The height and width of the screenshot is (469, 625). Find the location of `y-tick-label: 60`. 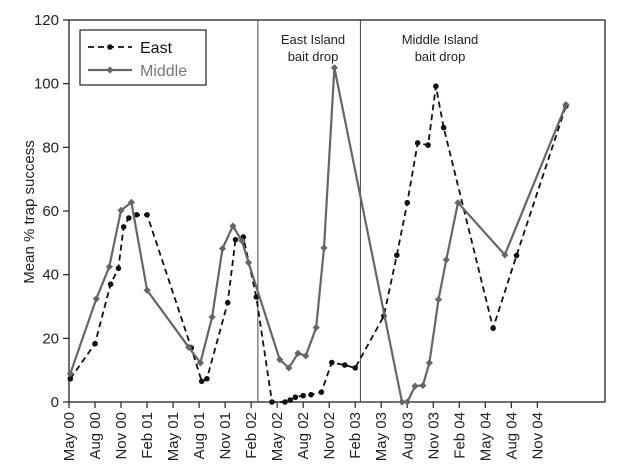

y-tick-label: 60 is located at coordinates (50, 211).